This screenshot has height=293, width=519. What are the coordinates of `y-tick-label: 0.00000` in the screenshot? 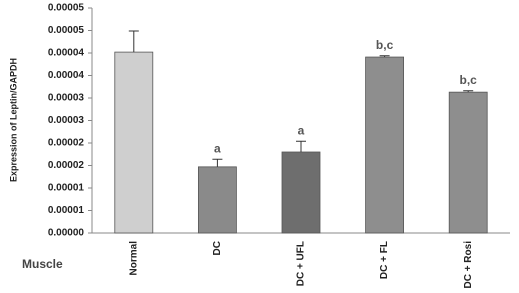 It's located at (66, 233).